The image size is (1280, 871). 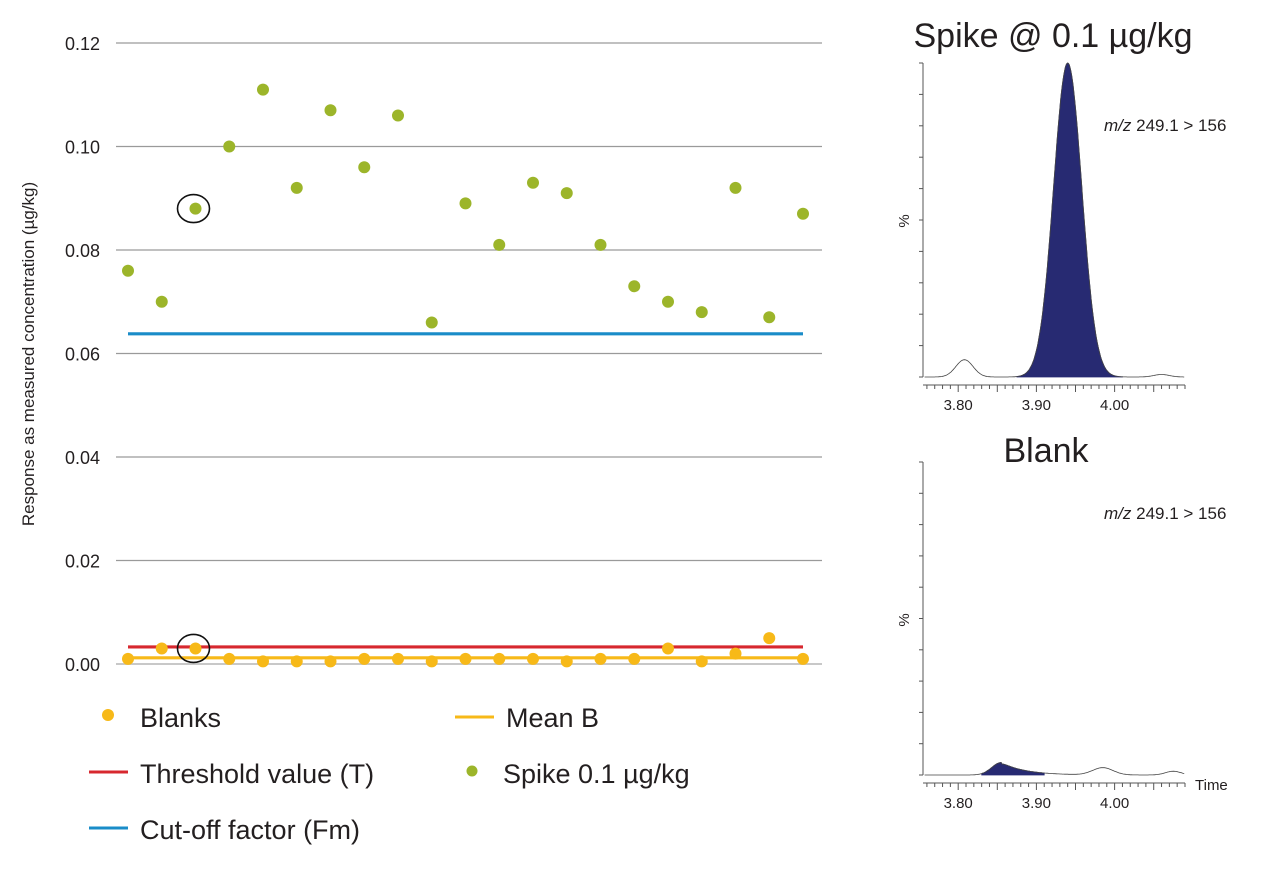 I want to click on y-tick-label: 0.06, so click(x=82, y=355).